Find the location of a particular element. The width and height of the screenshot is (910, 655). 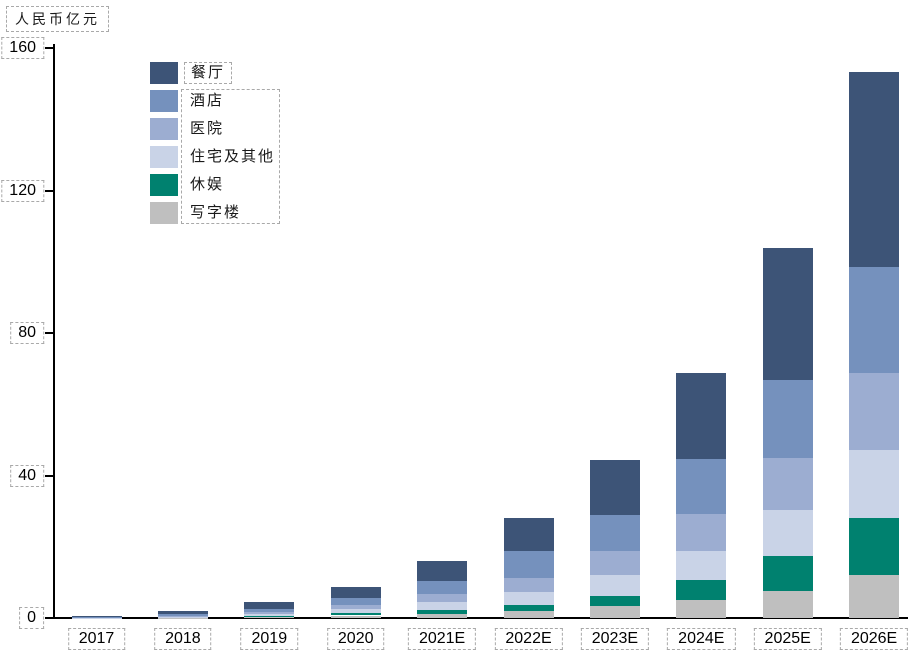

legend-label: 住宅及其他 is located at coordinates (233, 157).